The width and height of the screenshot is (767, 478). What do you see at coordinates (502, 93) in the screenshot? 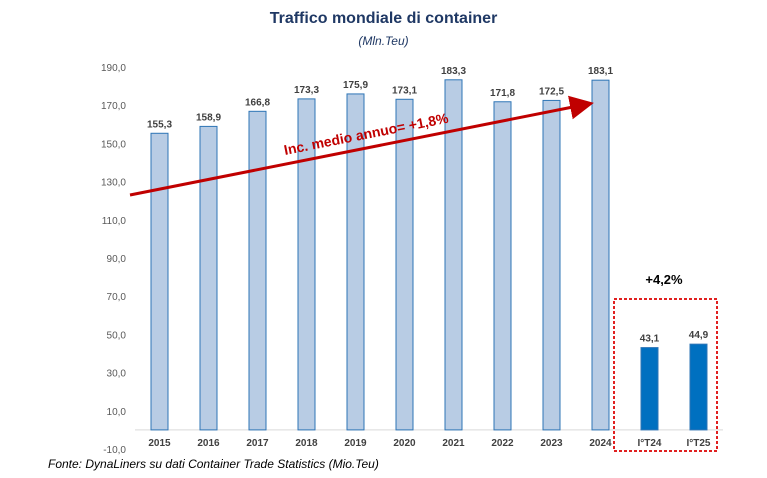
I see `data-label: 171,8` at bounding box center [502, 93].